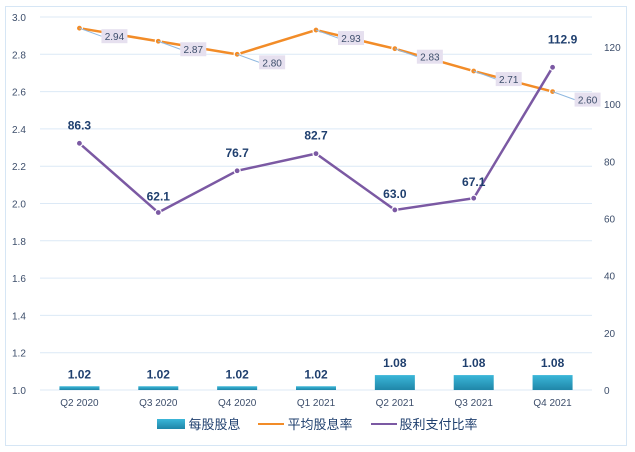 Image resolution: width=635 pixels, height=452 pixels. Describe the element at coordinates (19, 391) in the screenshot. I see `y-left-tick-label: 1.0` at that location.